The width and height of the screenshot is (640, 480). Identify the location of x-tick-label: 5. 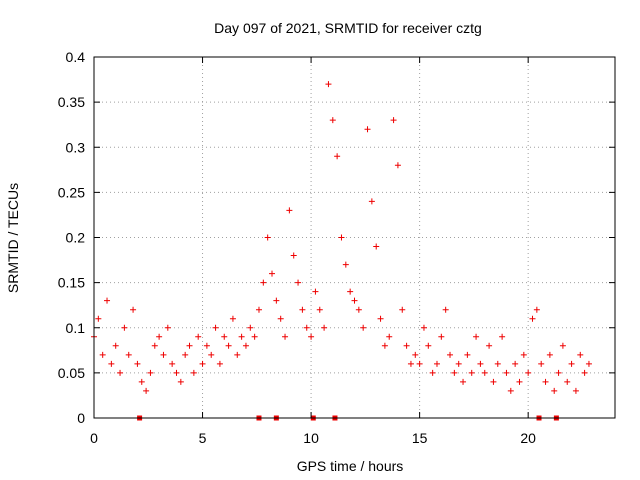
(203, 438).